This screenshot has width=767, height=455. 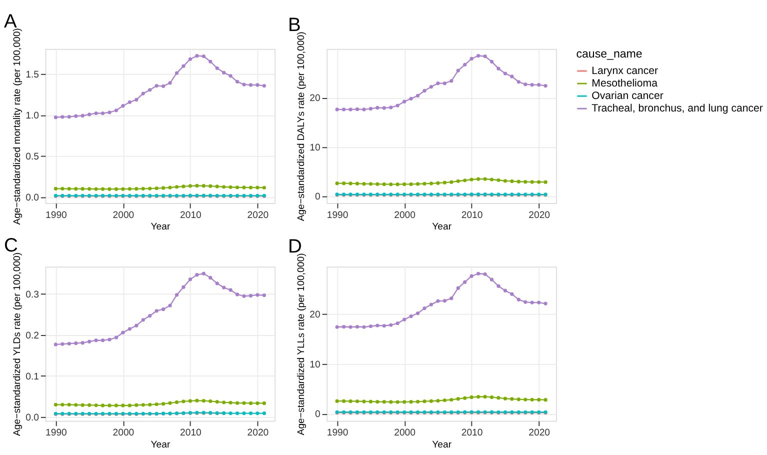 What do you see at coordinates (33, 376) in the screenshot?
I see `y-tick-label: 0.1` at bounding box center [33, 376].